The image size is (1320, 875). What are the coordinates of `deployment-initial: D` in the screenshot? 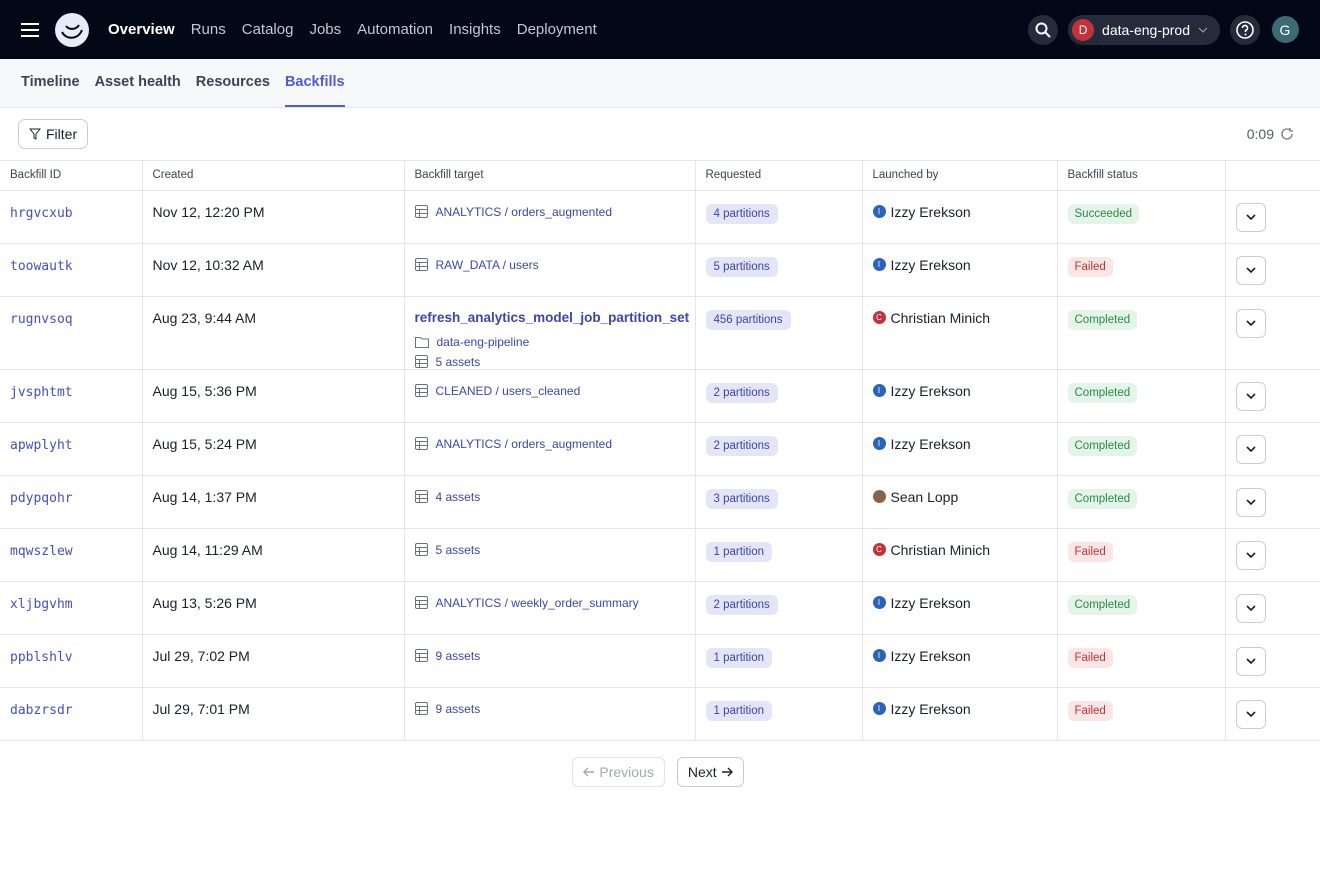 It's located at (1083, 30).